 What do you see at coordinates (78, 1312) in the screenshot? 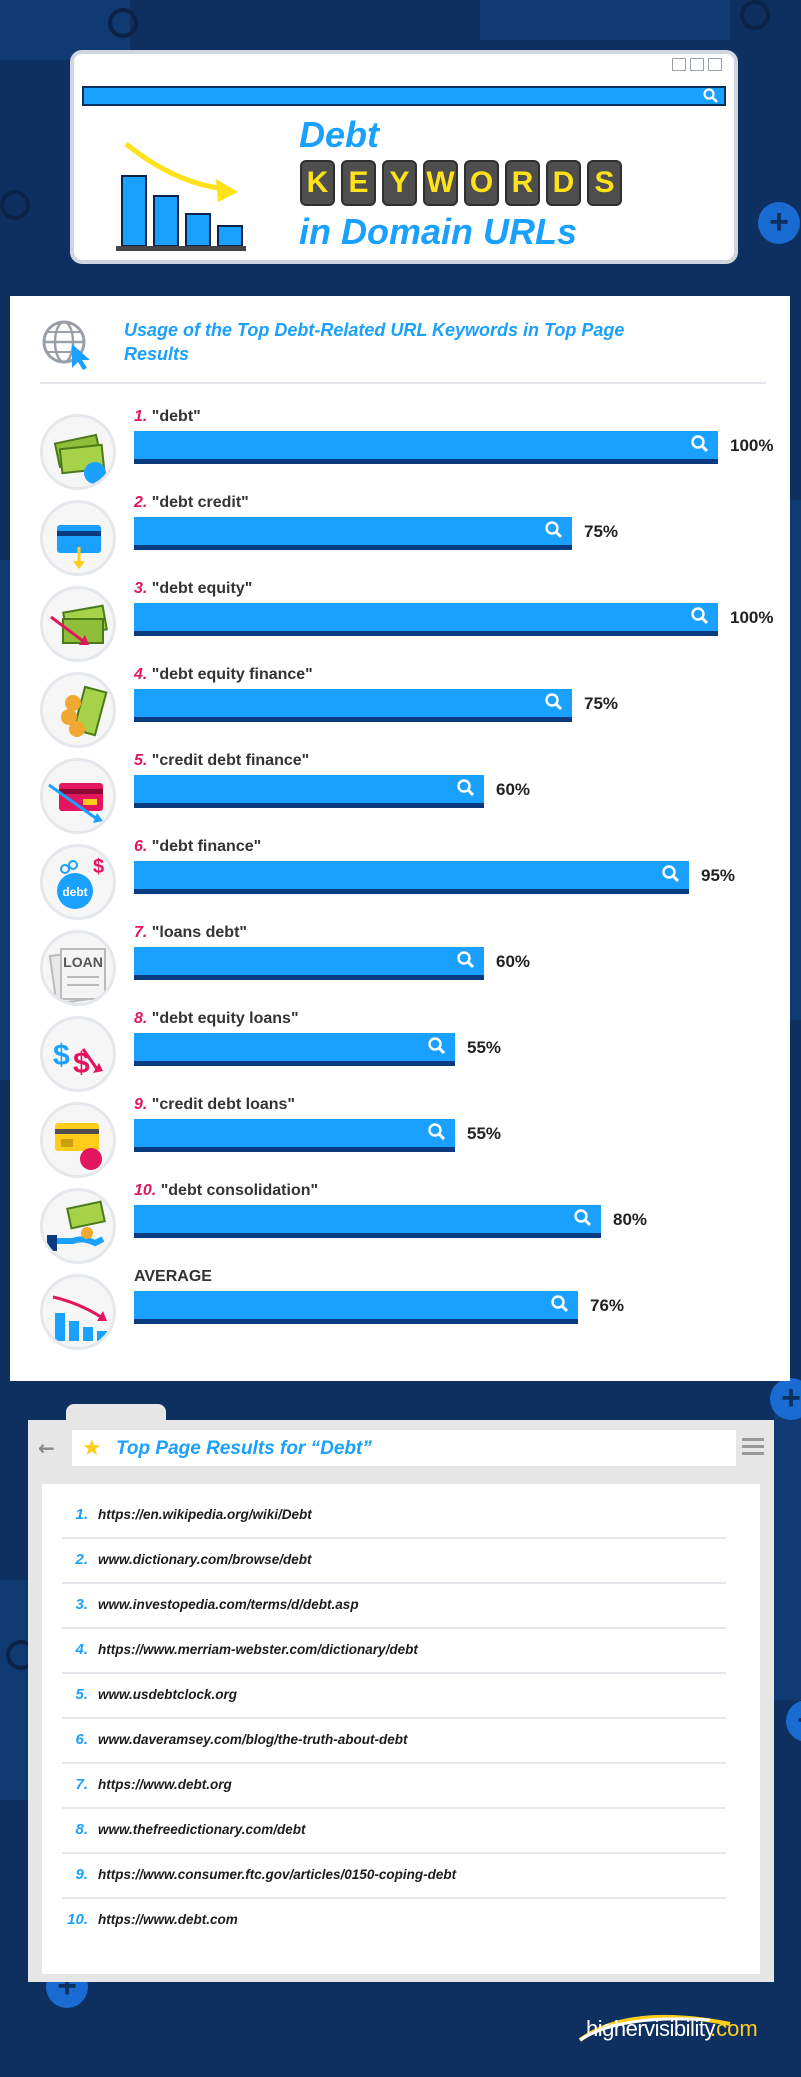
I see `declining-bars-icon` at bounding box center [78, 1312].